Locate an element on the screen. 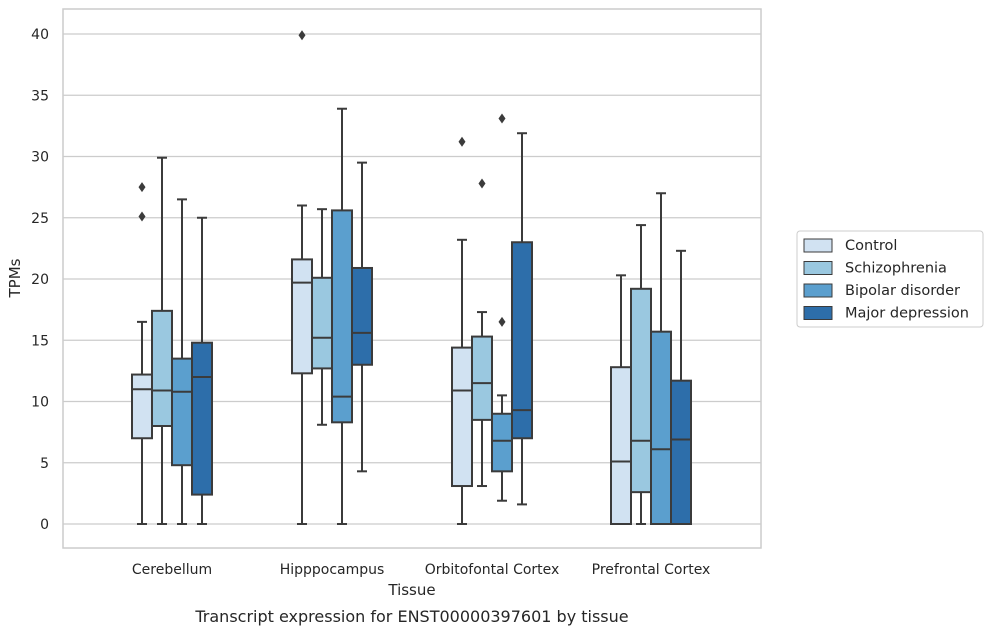  x-tick-label: Prefrontal Cortex is located at coordinates (651, 570).